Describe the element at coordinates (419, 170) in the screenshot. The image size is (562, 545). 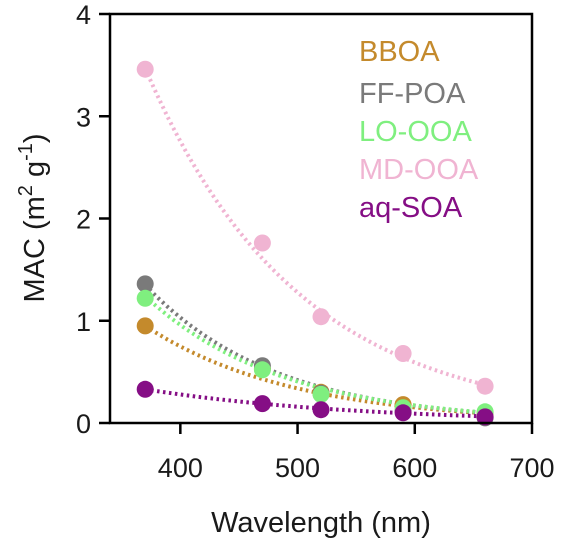
I see `legend-label-md-ooa: MD-OOA` at that location.